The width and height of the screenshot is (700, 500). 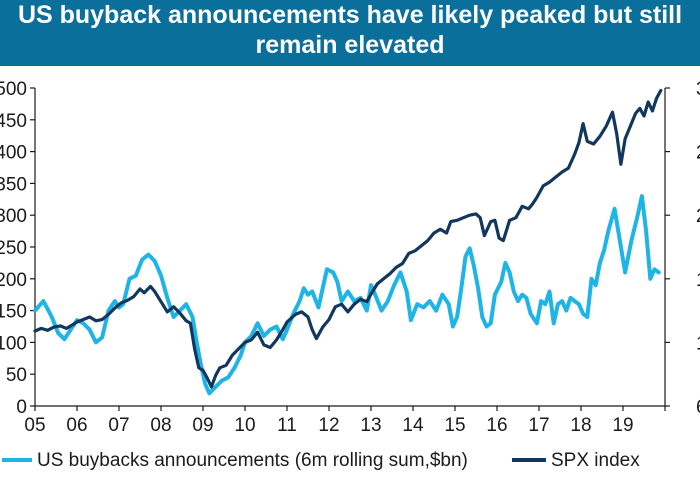 What do you see at coordinates (13, 343) in the screenshot?
I see `left-axis-tick-label: 100` at bounding box center [13, 343].